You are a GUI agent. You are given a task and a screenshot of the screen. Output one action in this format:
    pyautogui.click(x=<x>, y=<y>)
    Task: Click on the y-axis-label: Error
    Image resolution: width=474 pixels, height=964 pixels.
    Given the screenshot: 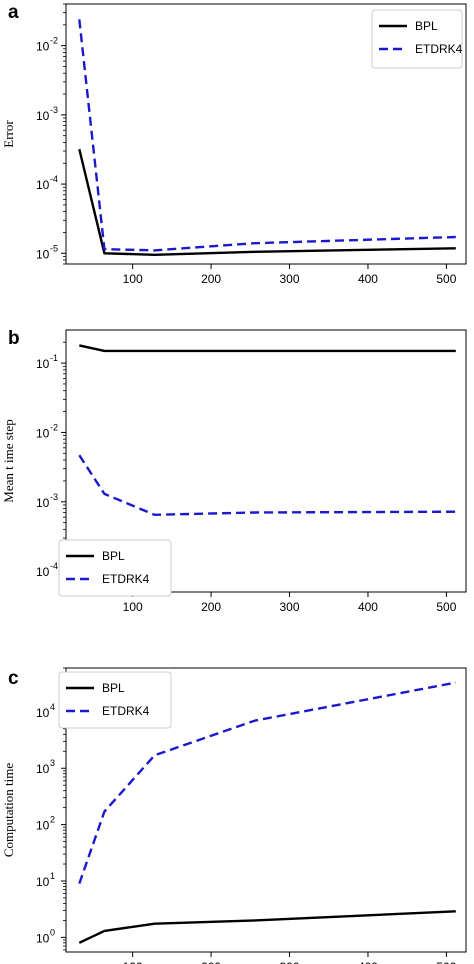 What is the action you would take?
    pyautogui.click(x=8, y=134)
    